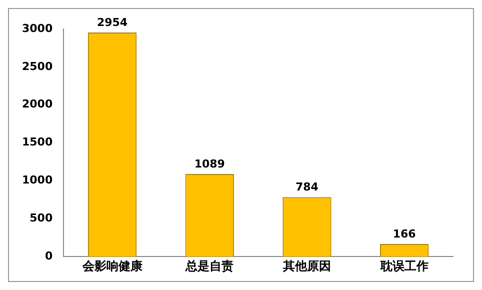 The height and width of the screenshot is (290, 482). I want to click on data-label: 2954, so click(112, 22).